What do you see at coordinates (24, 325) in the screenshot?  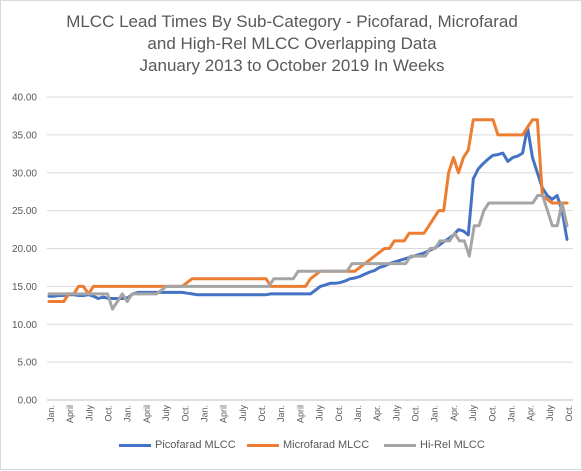 I see `y-tick-label: 10.00` at bounding box center [24, 325].